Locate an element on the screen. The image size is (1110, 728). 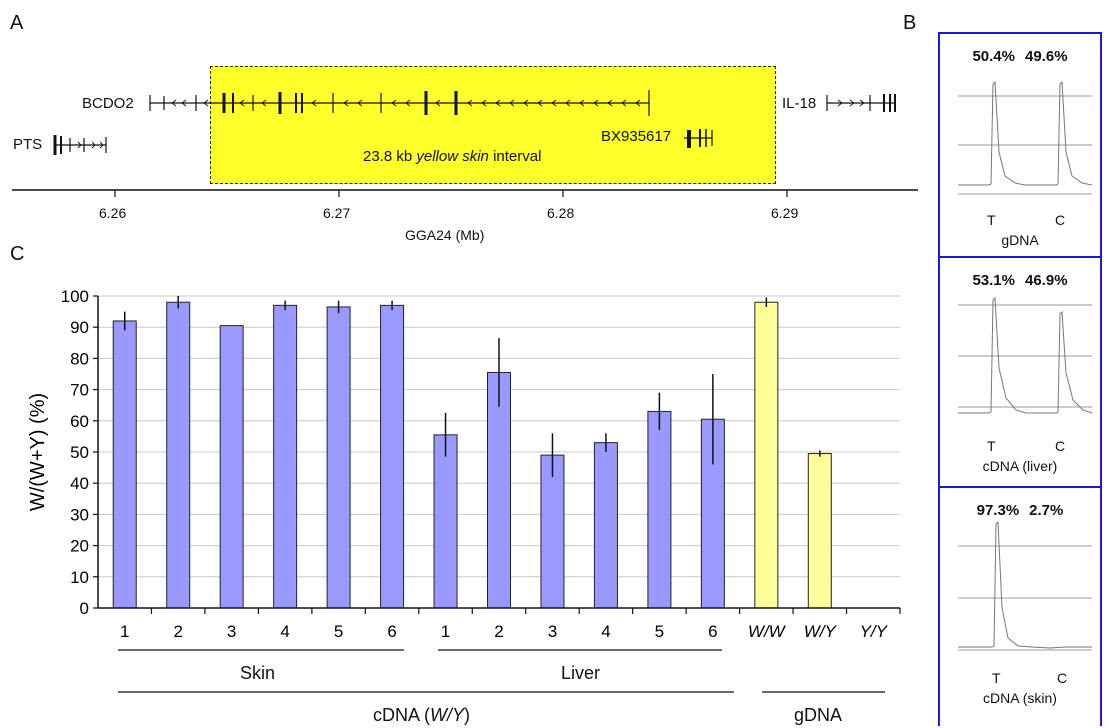
interval-label: 23.8 kb yellow skin interval is located at coordinates (452, 156).